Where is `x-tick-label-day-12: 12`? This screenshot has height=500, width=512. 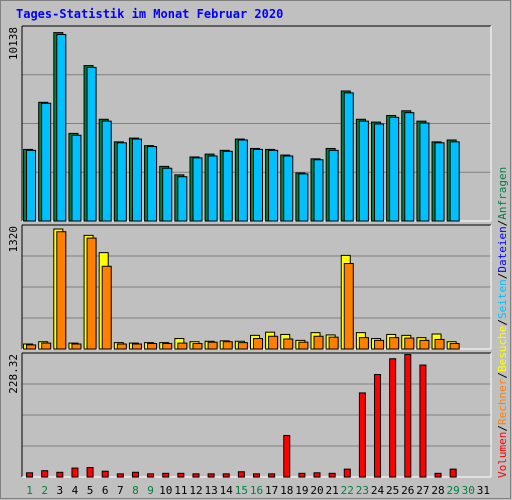 x-tick-label-day-12: 12 is located at coordinates (195, 490).